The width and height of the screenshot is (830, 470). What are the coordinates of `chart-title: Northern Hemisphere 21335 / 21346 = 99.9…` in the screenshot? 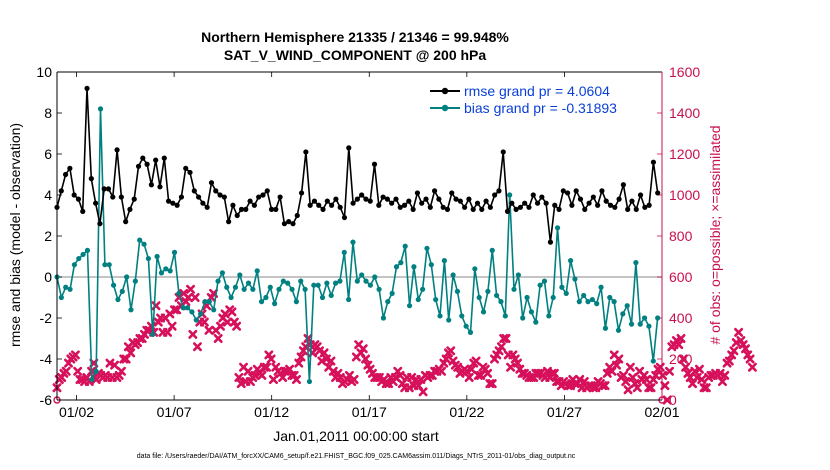 It's located at (355, 37).